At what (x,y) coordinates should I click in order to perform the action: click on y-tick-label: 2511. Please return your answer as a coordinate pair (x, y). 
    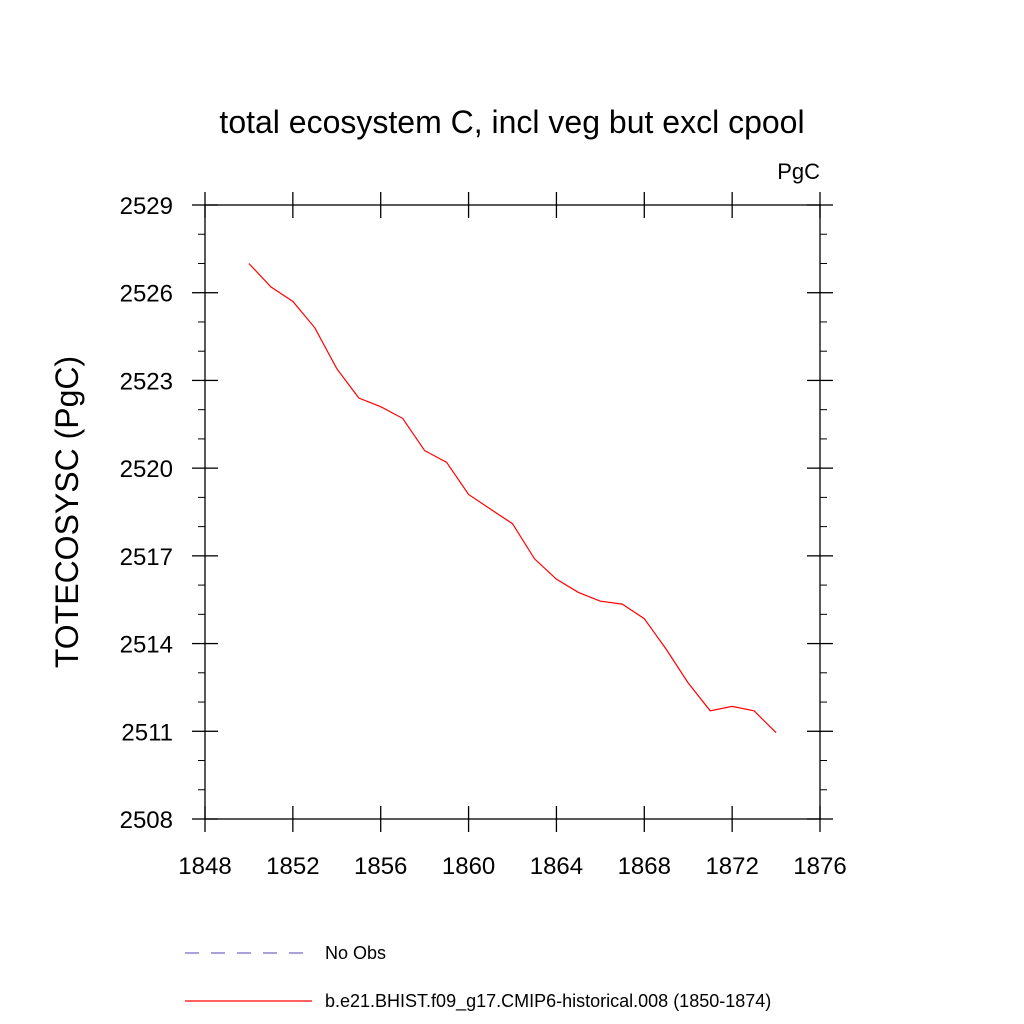
    Looking at the image, I should click on (147, 732).